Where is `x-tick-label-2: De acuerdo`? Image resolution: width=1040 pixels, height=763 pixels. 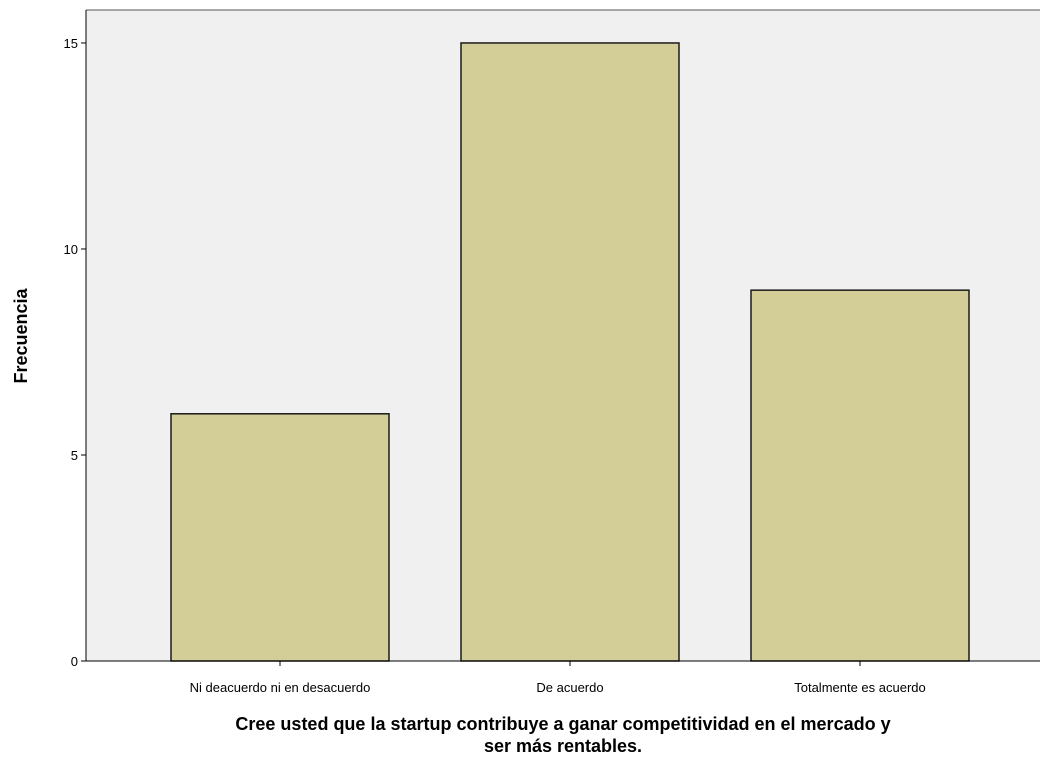
x-tick-label-2: De acuerdo is located at coordinates (569, 687).